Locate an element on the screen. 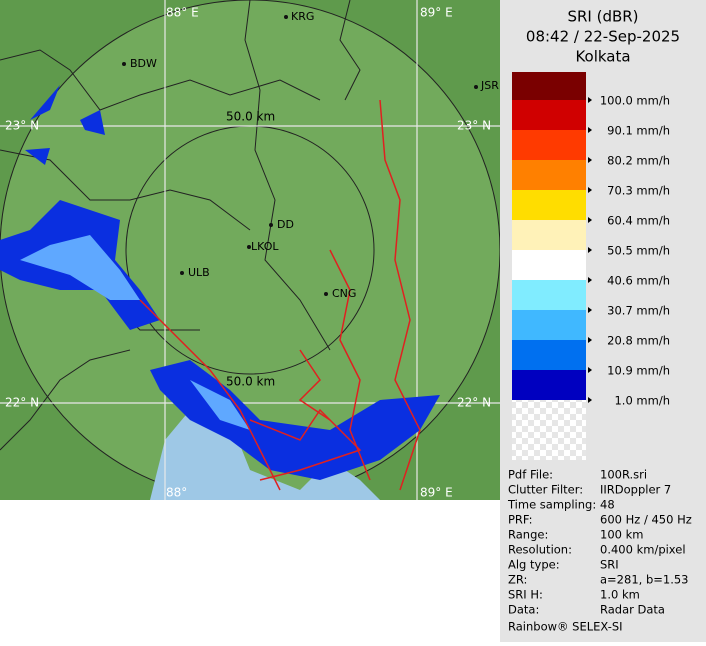  info-label: ZR: is located at coordinates (517, 580).